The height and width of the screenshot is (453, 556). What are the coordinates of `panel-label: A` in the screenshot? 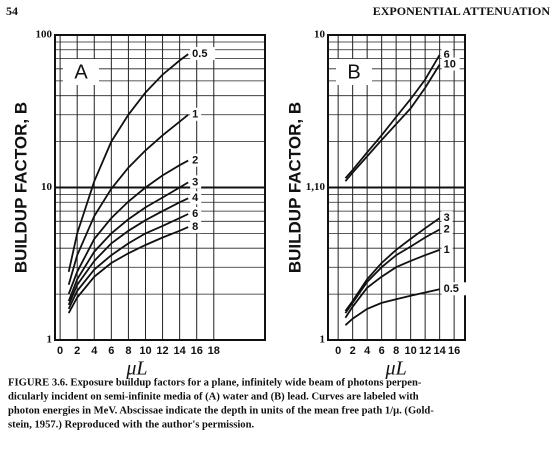 It's located at (81, 72).